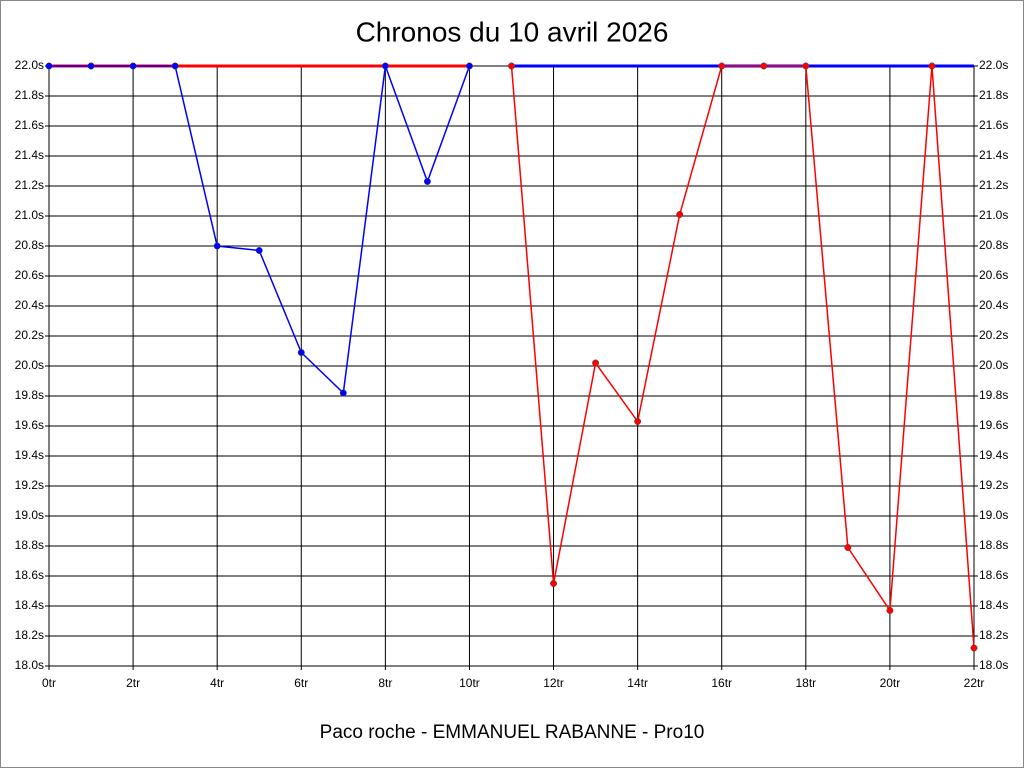 The width and height of the screenshot is (1024, 768). What do you see at coordinates (512, 732) in the screenshot?
I see `x-axis-label: Paco roche - EMMANUEL RABANNE - Pro10` at bounding box center [512, 732].